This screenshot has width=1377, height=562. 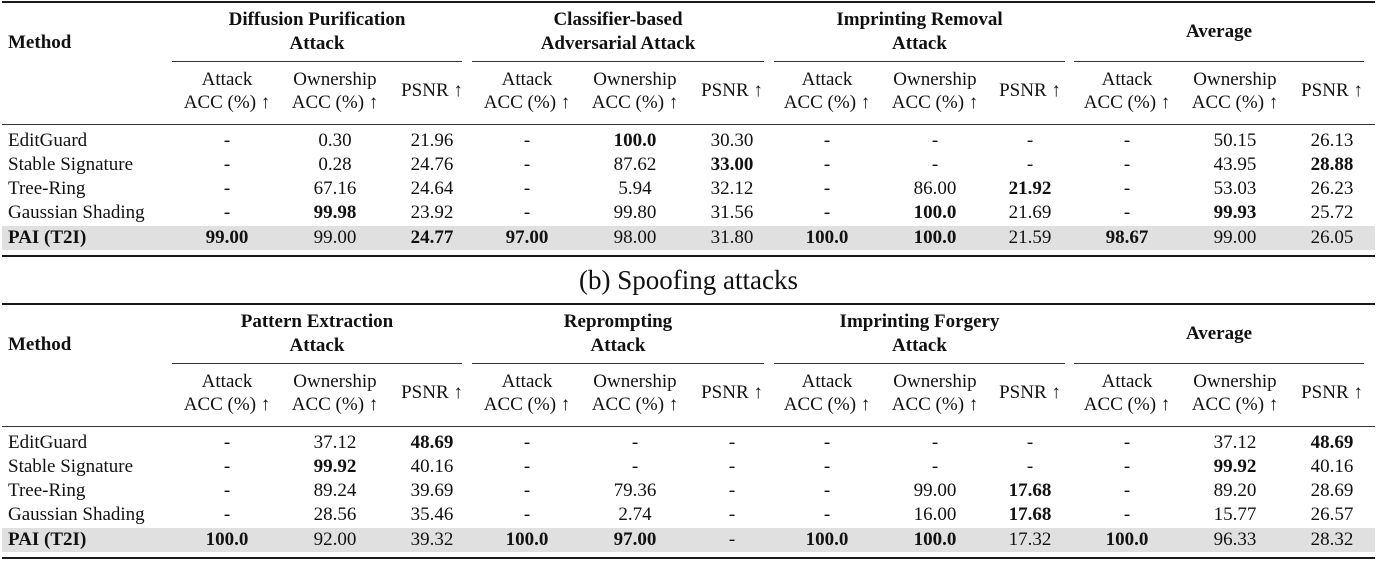 I want to click on table-cell: 0.28, so click(x=335, y=164).